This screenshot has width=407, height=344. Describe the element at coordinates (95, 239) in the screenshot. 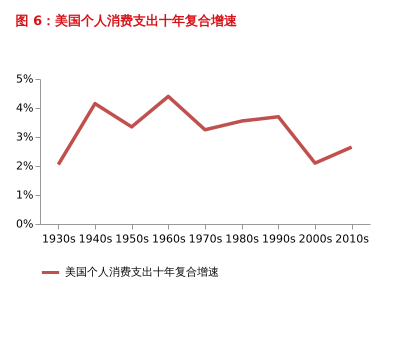

I see `x-tick-label: 1940s` at that location.